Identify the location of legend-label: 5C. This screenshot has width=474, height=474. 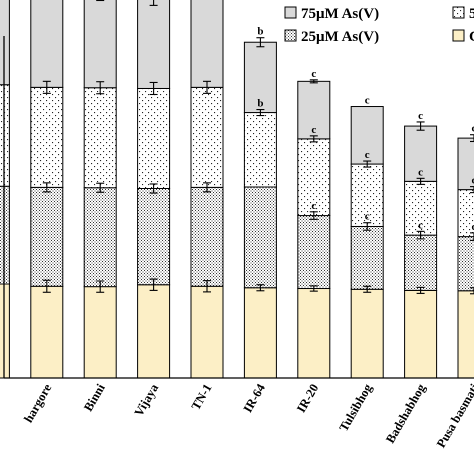
(471, 14).